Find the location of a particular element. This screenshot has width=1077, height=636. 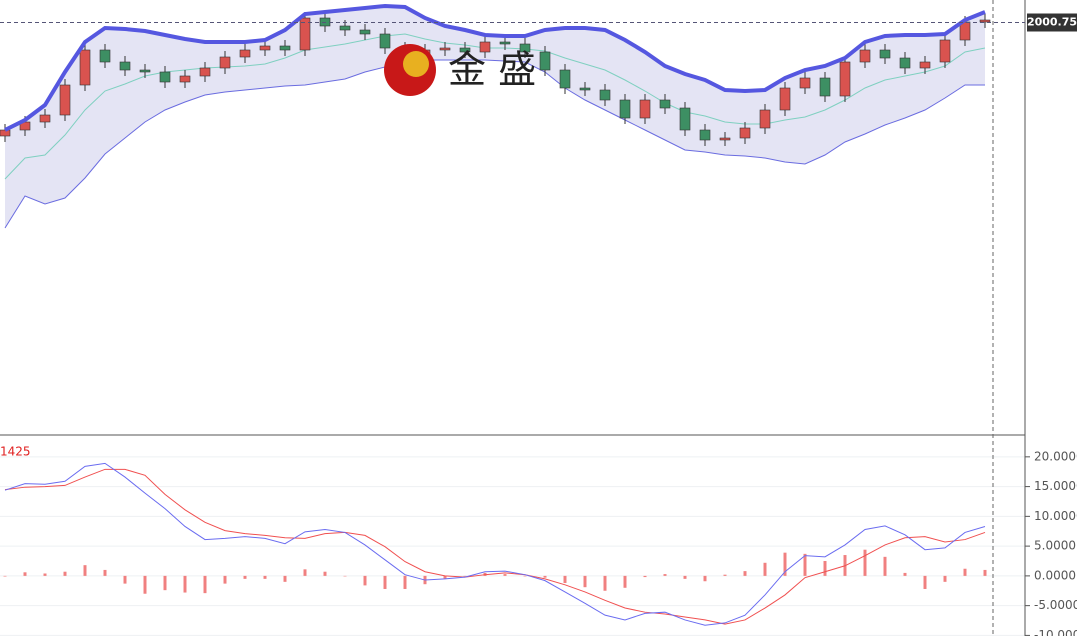

legend-text: 1425 is located at coordinates (15, 452).